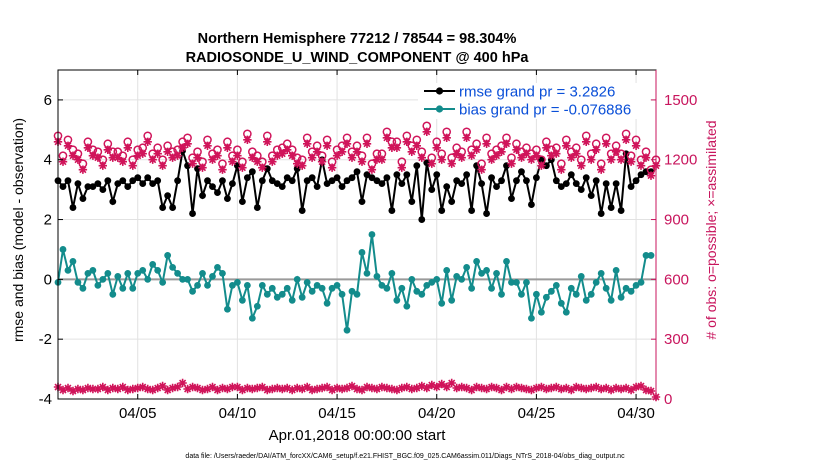 The width and height of the screenshot is (830, 470). Describe the element at coordinates (358, 435) in the screenshot. I see `x-axis-label: Apr.01,2018 00:00:00 start` at that location.